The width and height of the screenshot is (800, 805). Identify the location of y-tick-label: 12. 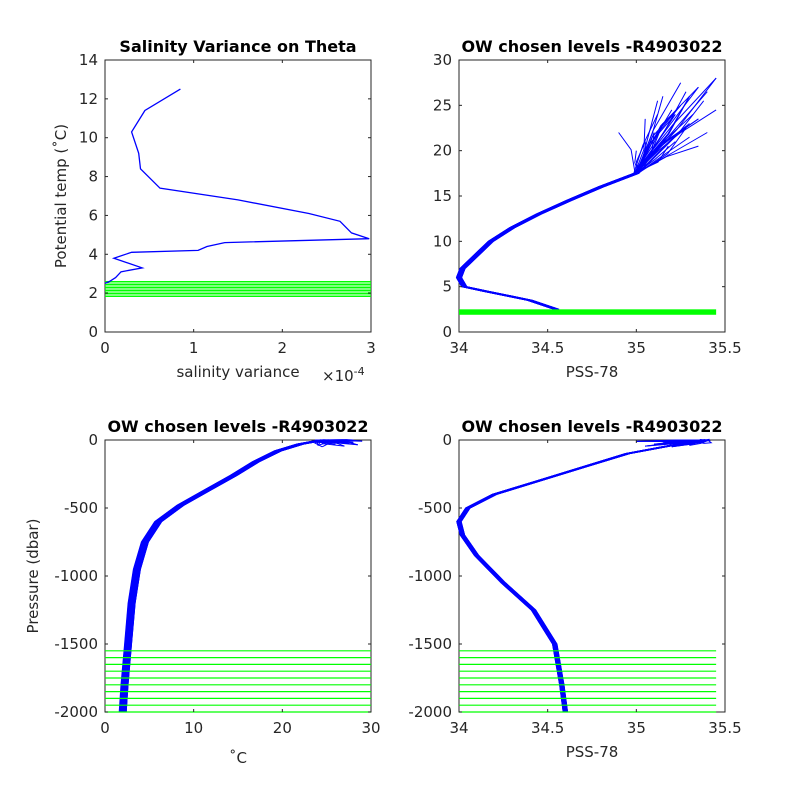
(88, 99).